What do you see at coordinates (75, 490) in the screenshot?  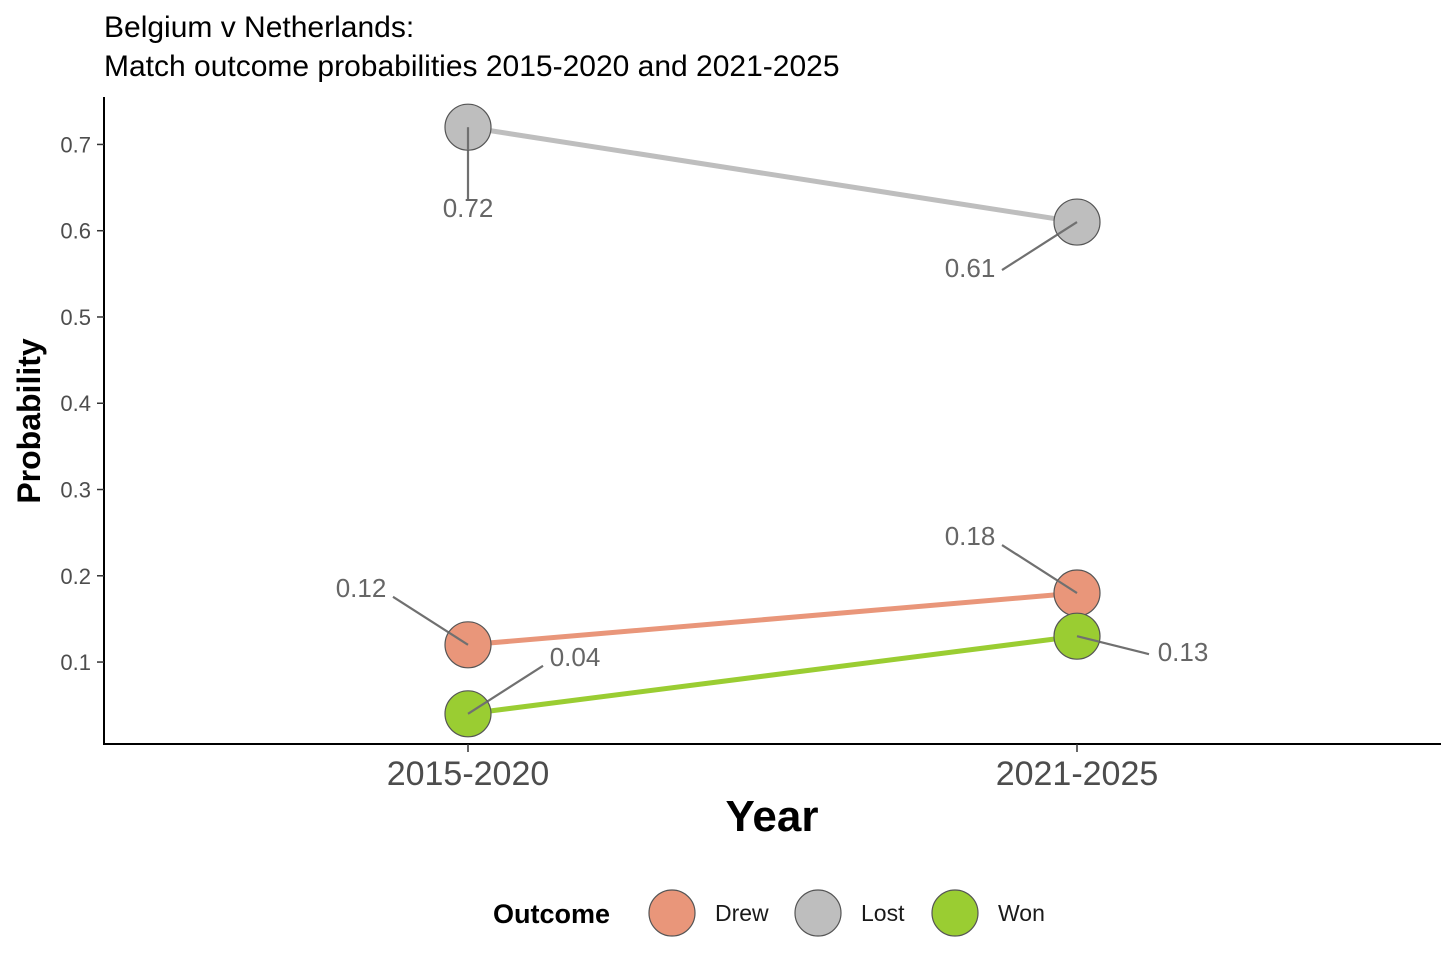 I see `y-tick-label: 0.3` at bounding box center [75, 490].